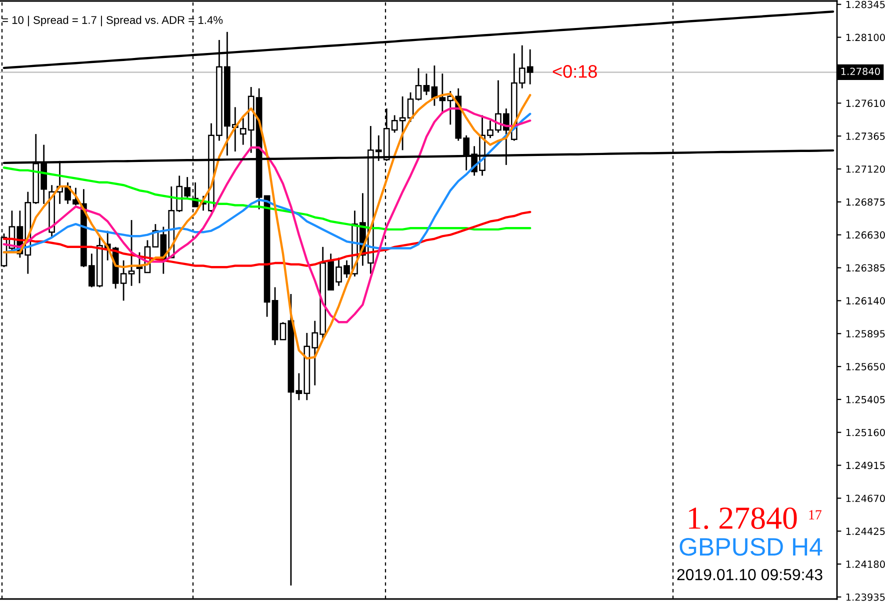 The width and height of the screenshot is (885, 602). I want to click on y-tick-label: 1.26385, so click(865, 268).